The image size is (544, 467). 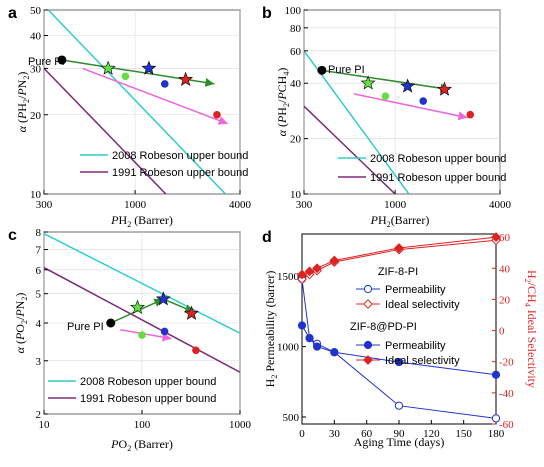 What do you see at coordinates (505, 269) in the screenshot?
I see `panel-d-tick-label-y-right: 40` at bounding box center [505, 269].